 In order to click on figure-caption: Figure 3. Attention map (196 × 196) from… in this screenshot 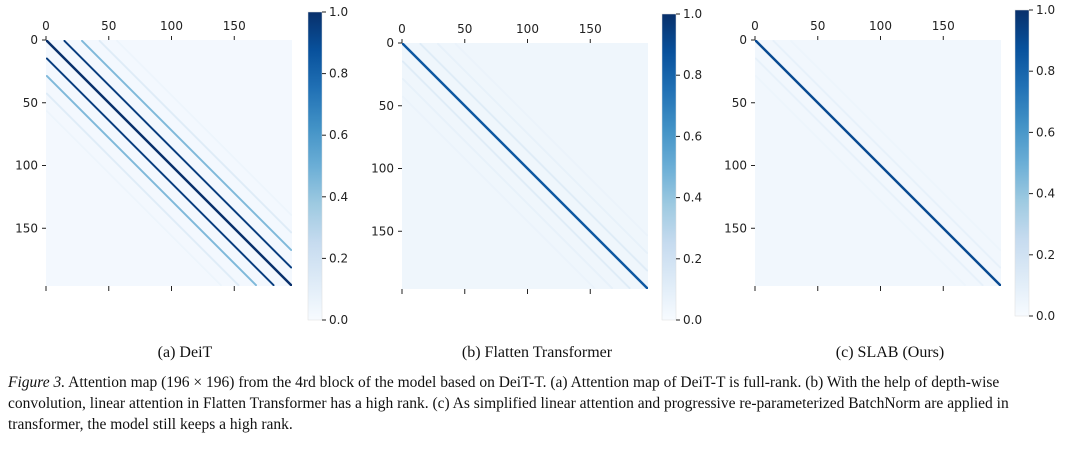, I will do `click(541, 403)`.